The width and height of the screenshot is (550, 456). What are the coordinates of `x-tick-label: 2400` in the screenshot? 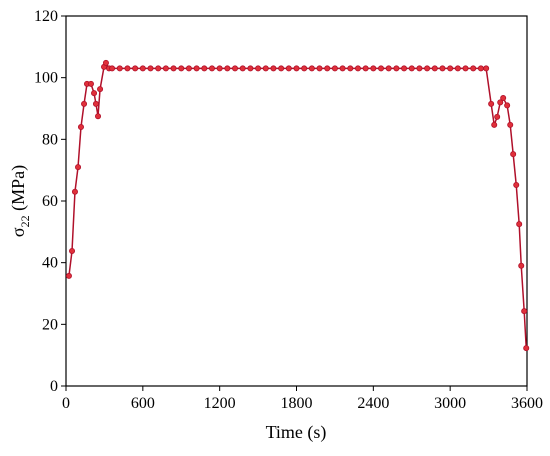 It's located at (373, 403).